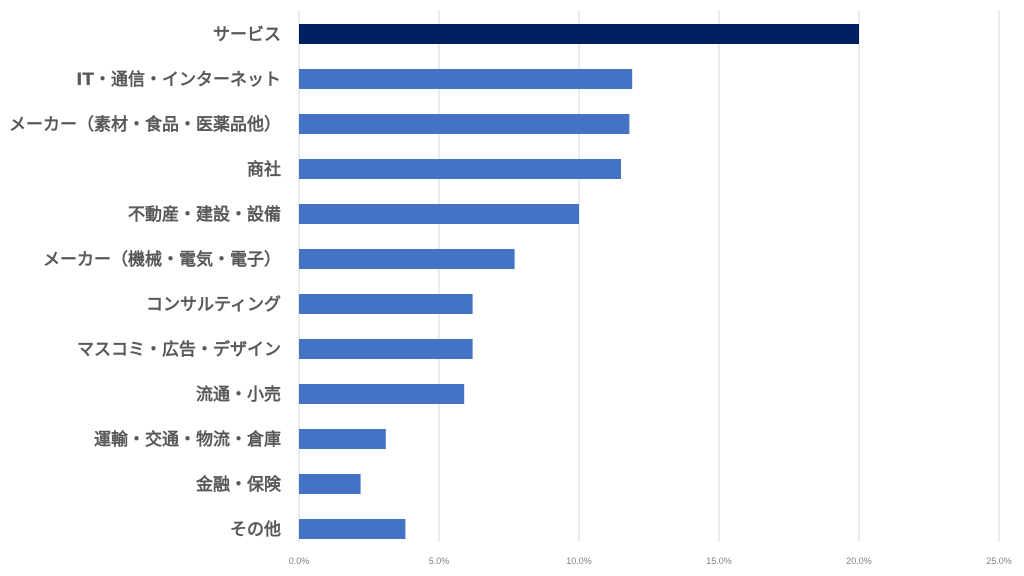 The height and width of the screenshot is (576, 1024). I want to click on x-tick-label: 10.0%, so click(579, 561).